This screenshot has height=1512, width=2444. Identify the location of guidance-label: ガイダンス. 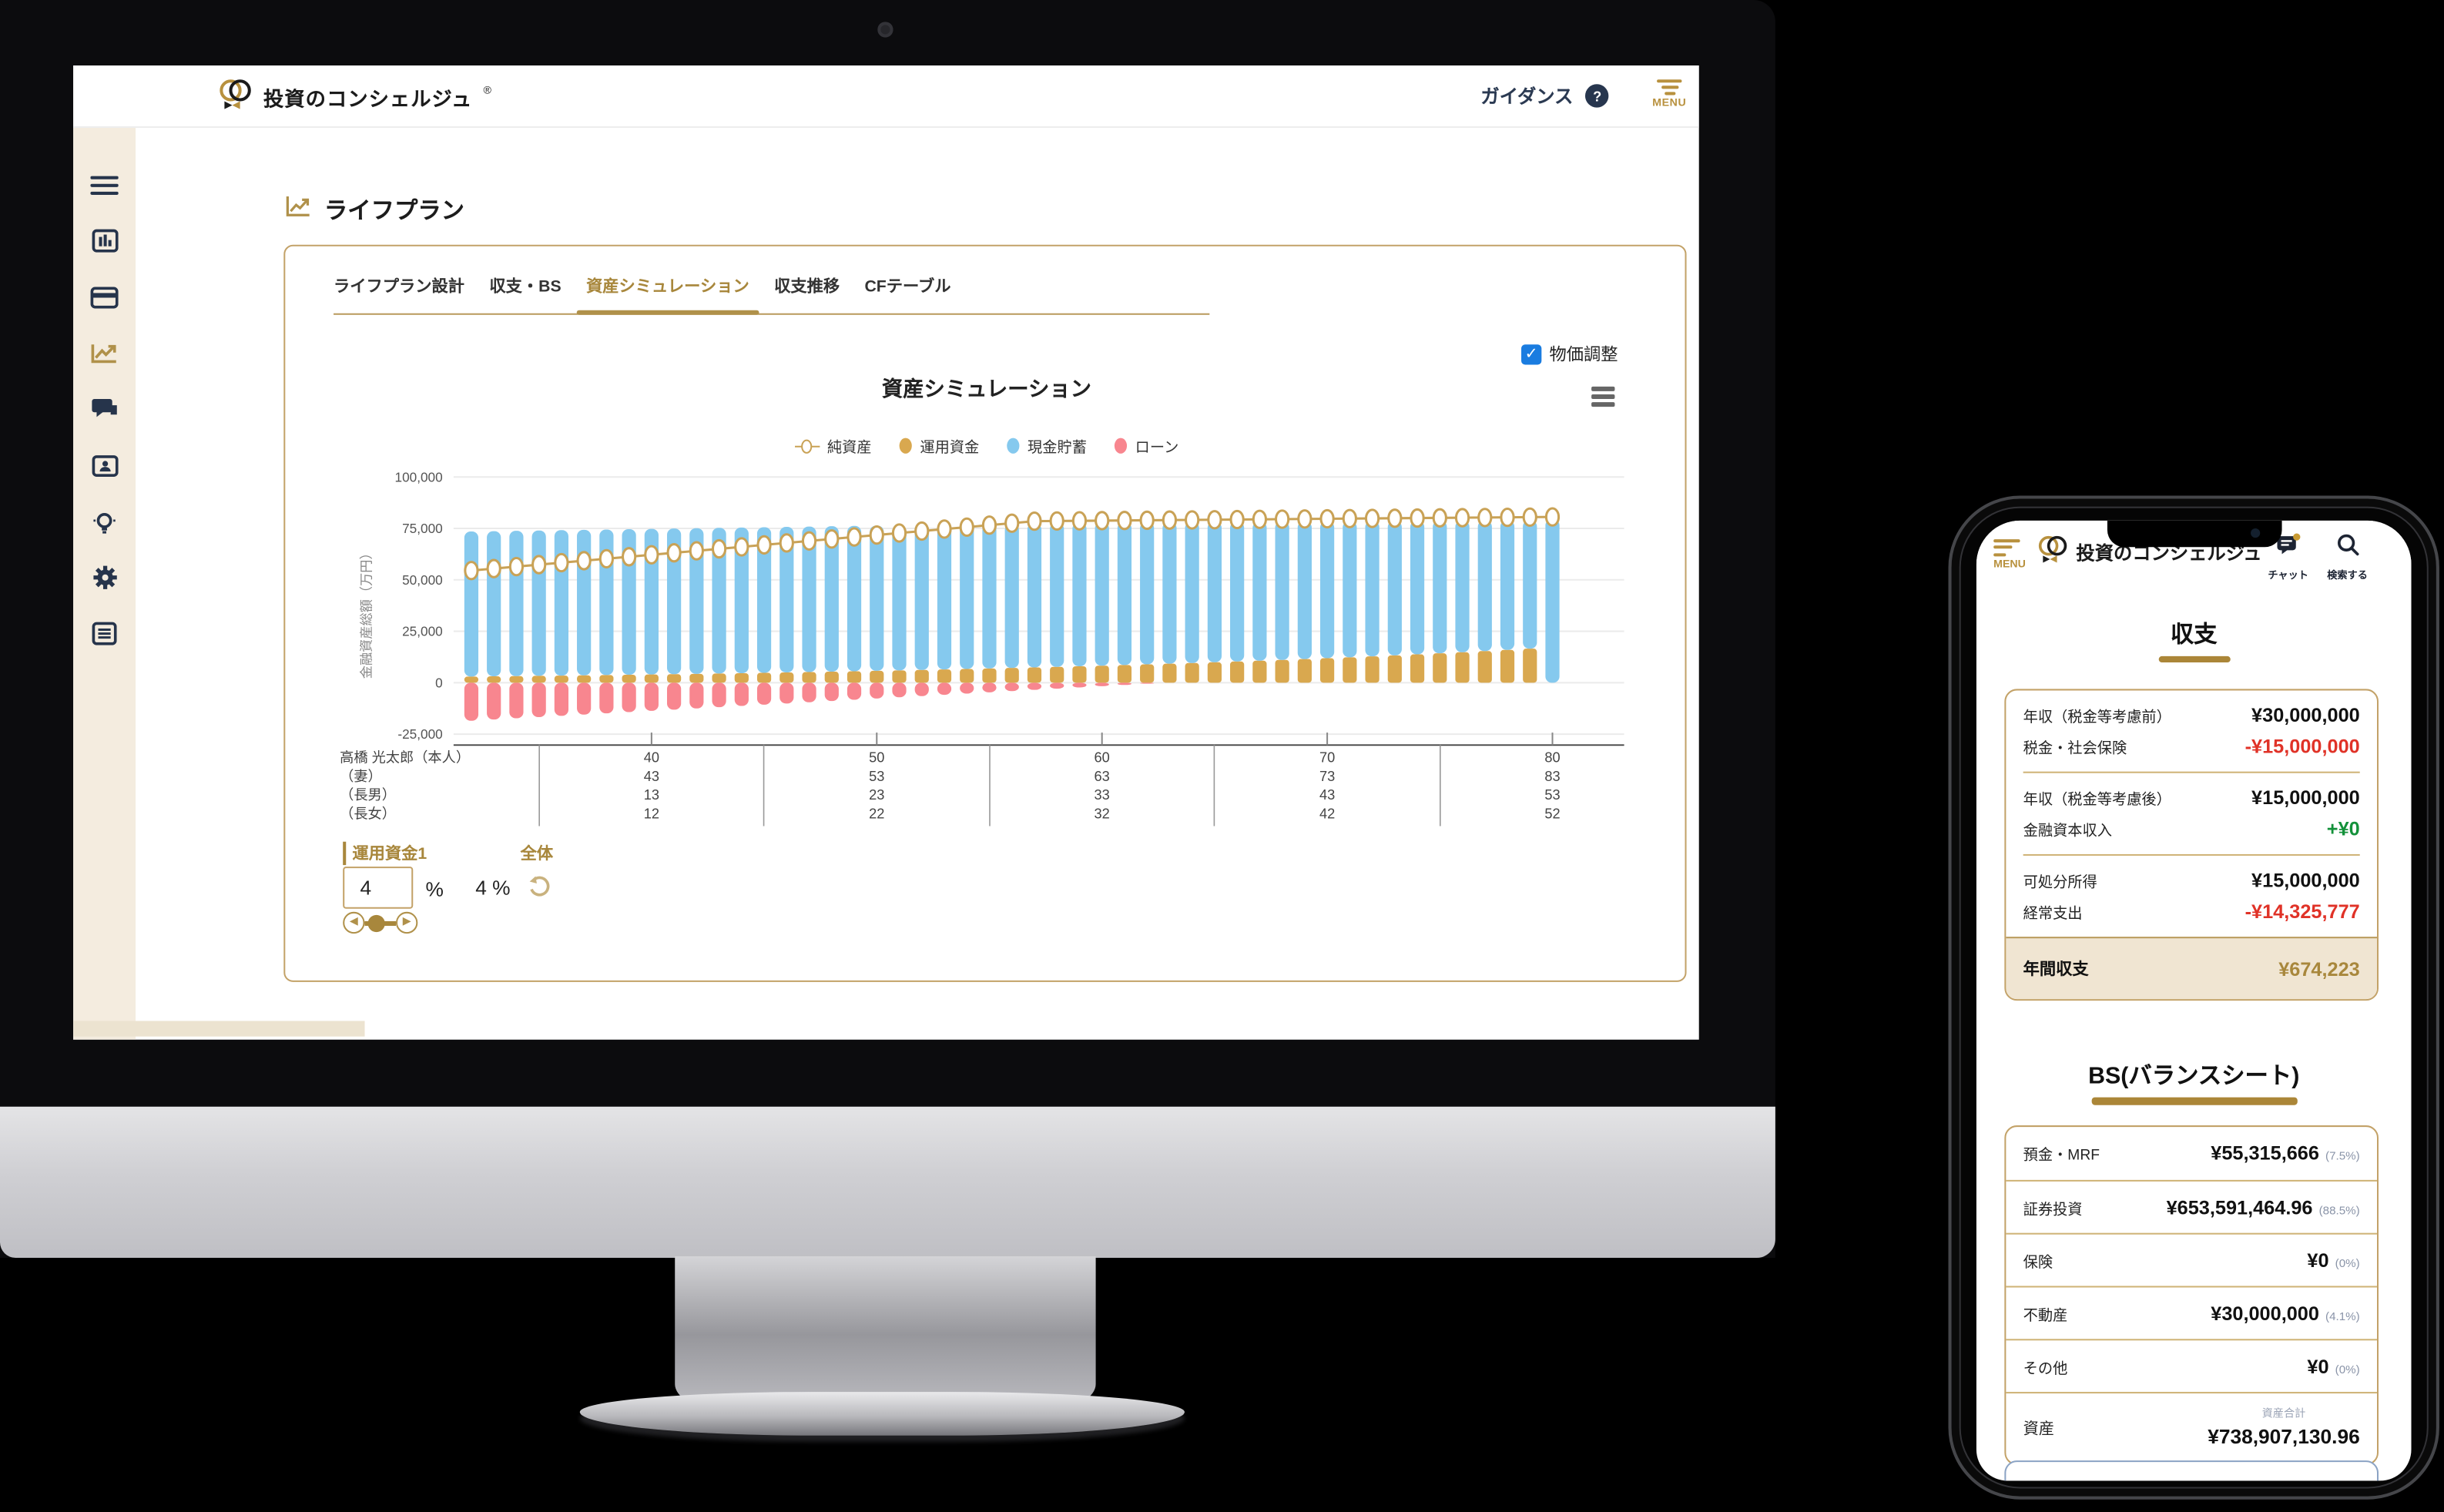
(1527, 97).